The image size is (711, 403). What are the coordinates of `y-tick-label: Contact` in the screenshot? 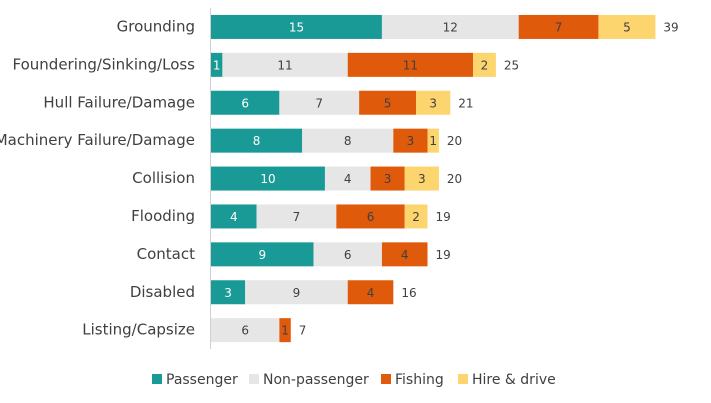 It's located at (166, 254).